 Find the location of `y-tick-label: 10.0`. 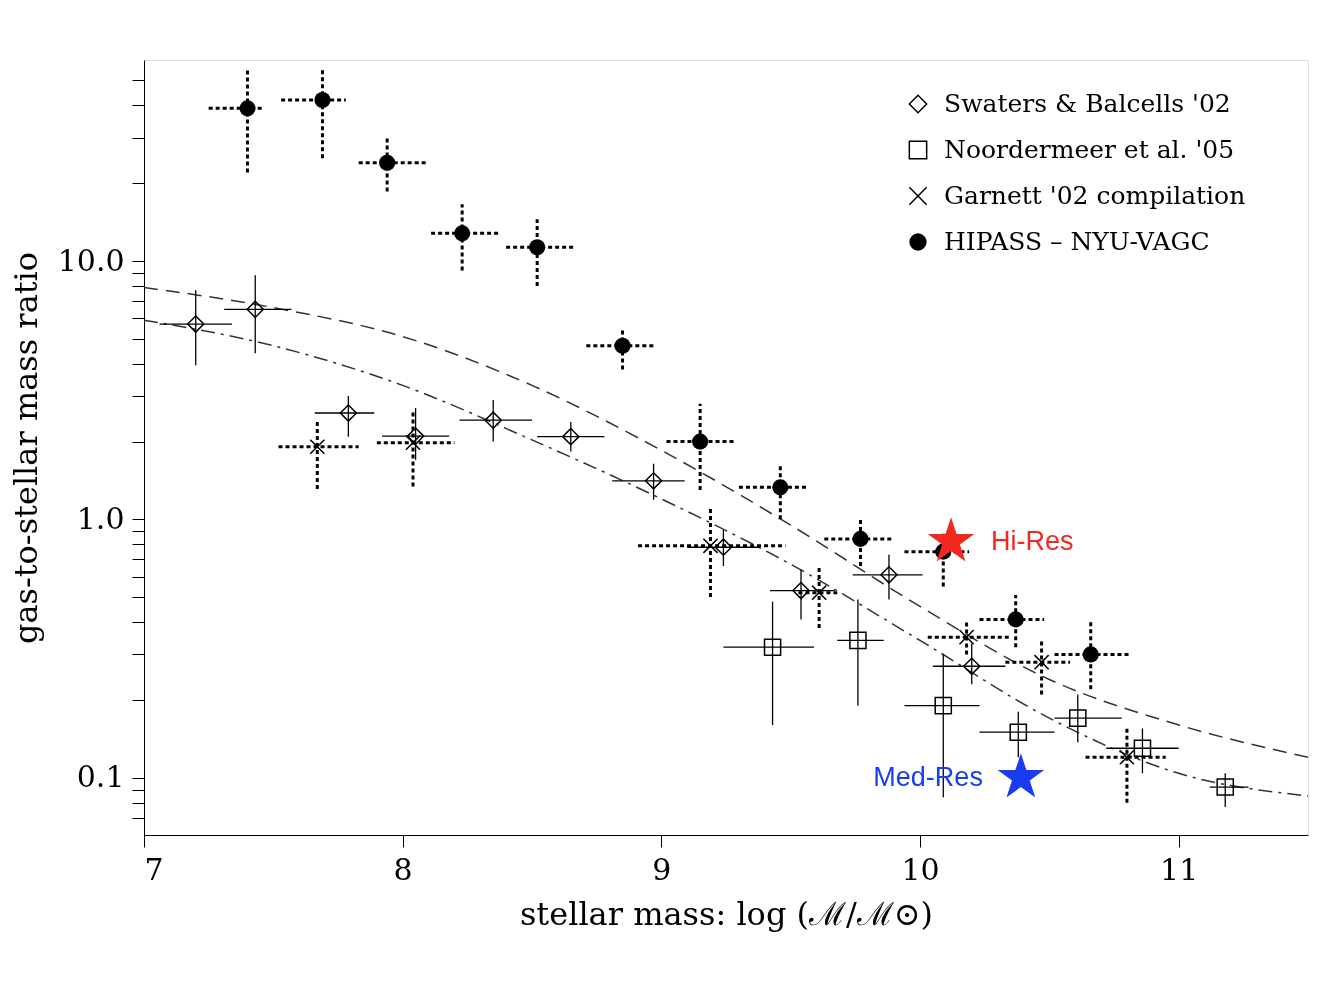

y-tick-label: 10.0 is located at coordinates (91, 260).